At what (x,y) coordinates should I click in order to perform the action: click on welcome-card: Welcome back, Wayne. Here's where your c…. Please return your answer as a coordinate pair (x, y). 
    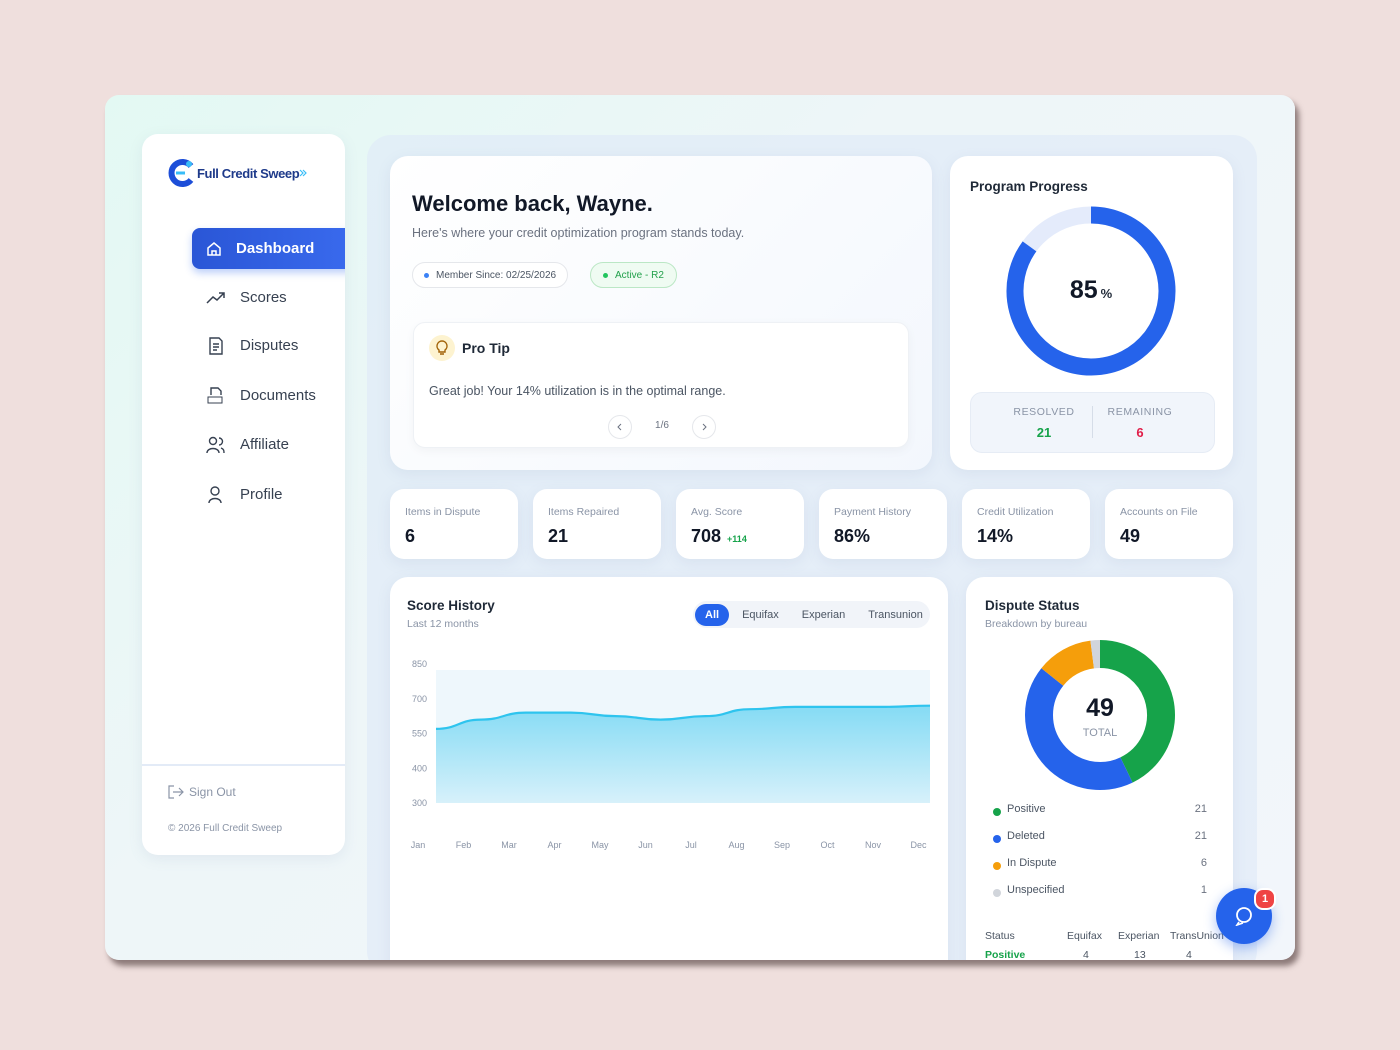
    Looking at the image, I should click on (661, 313).